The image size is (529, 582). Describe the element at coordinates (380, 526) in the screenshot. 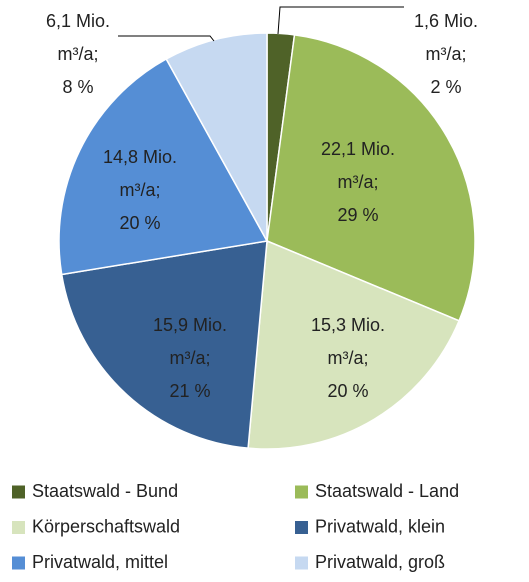

I see `legend-label: Privatwald, klein` at that location.